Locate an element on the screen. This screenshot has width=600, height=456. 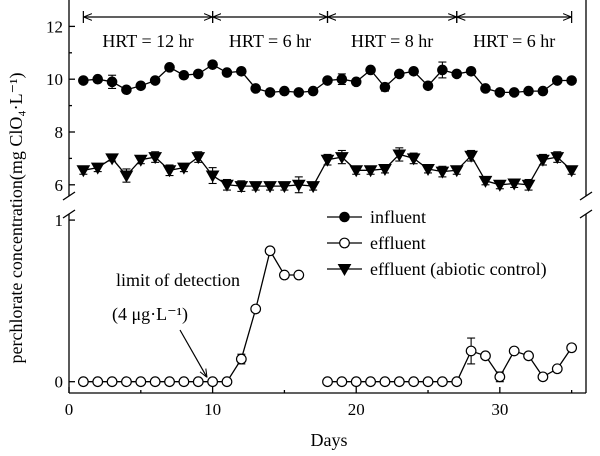
legend-label: influent is located at coordinates (398, 217).